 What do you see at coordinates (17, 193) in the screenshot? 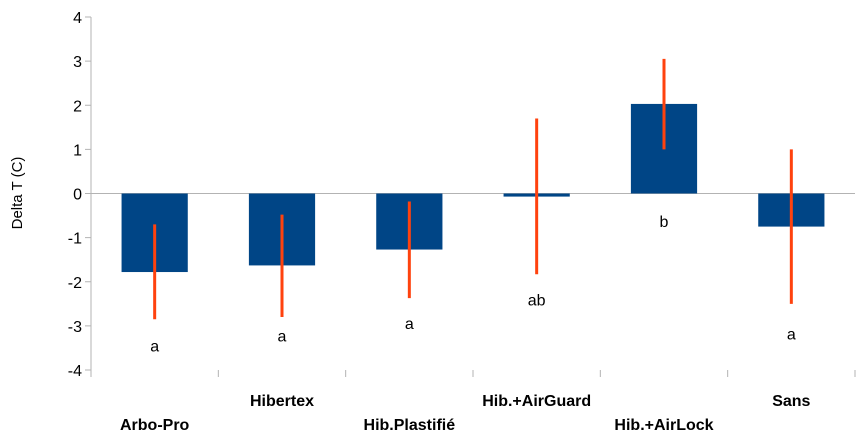
I see `y-axis-title: Delta T (C)` at bounding box center [17, 193].